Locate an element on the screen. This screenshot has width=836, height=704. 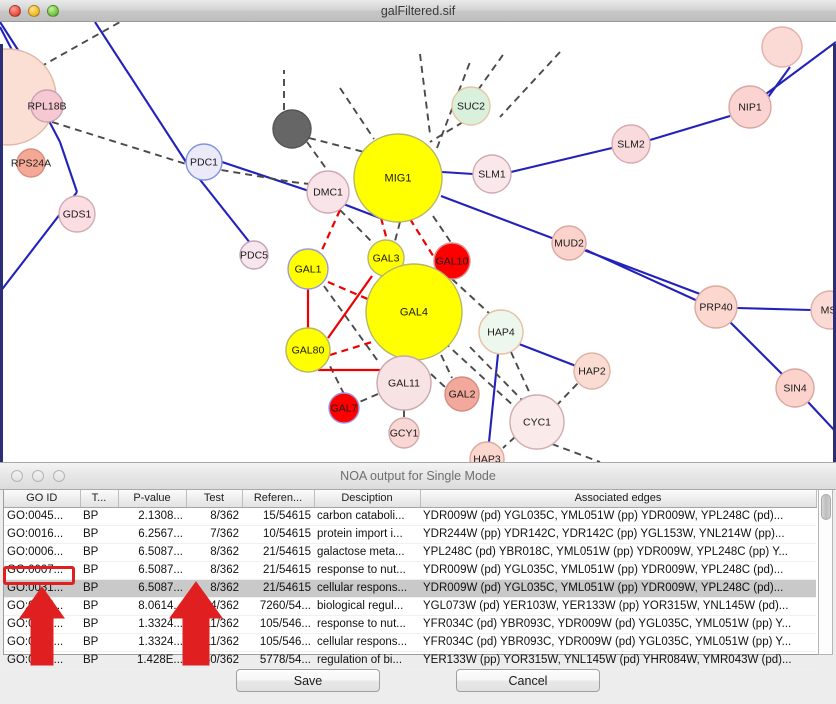
graph-node-GAL7: GAL7 is located at coordinates (344, 408).